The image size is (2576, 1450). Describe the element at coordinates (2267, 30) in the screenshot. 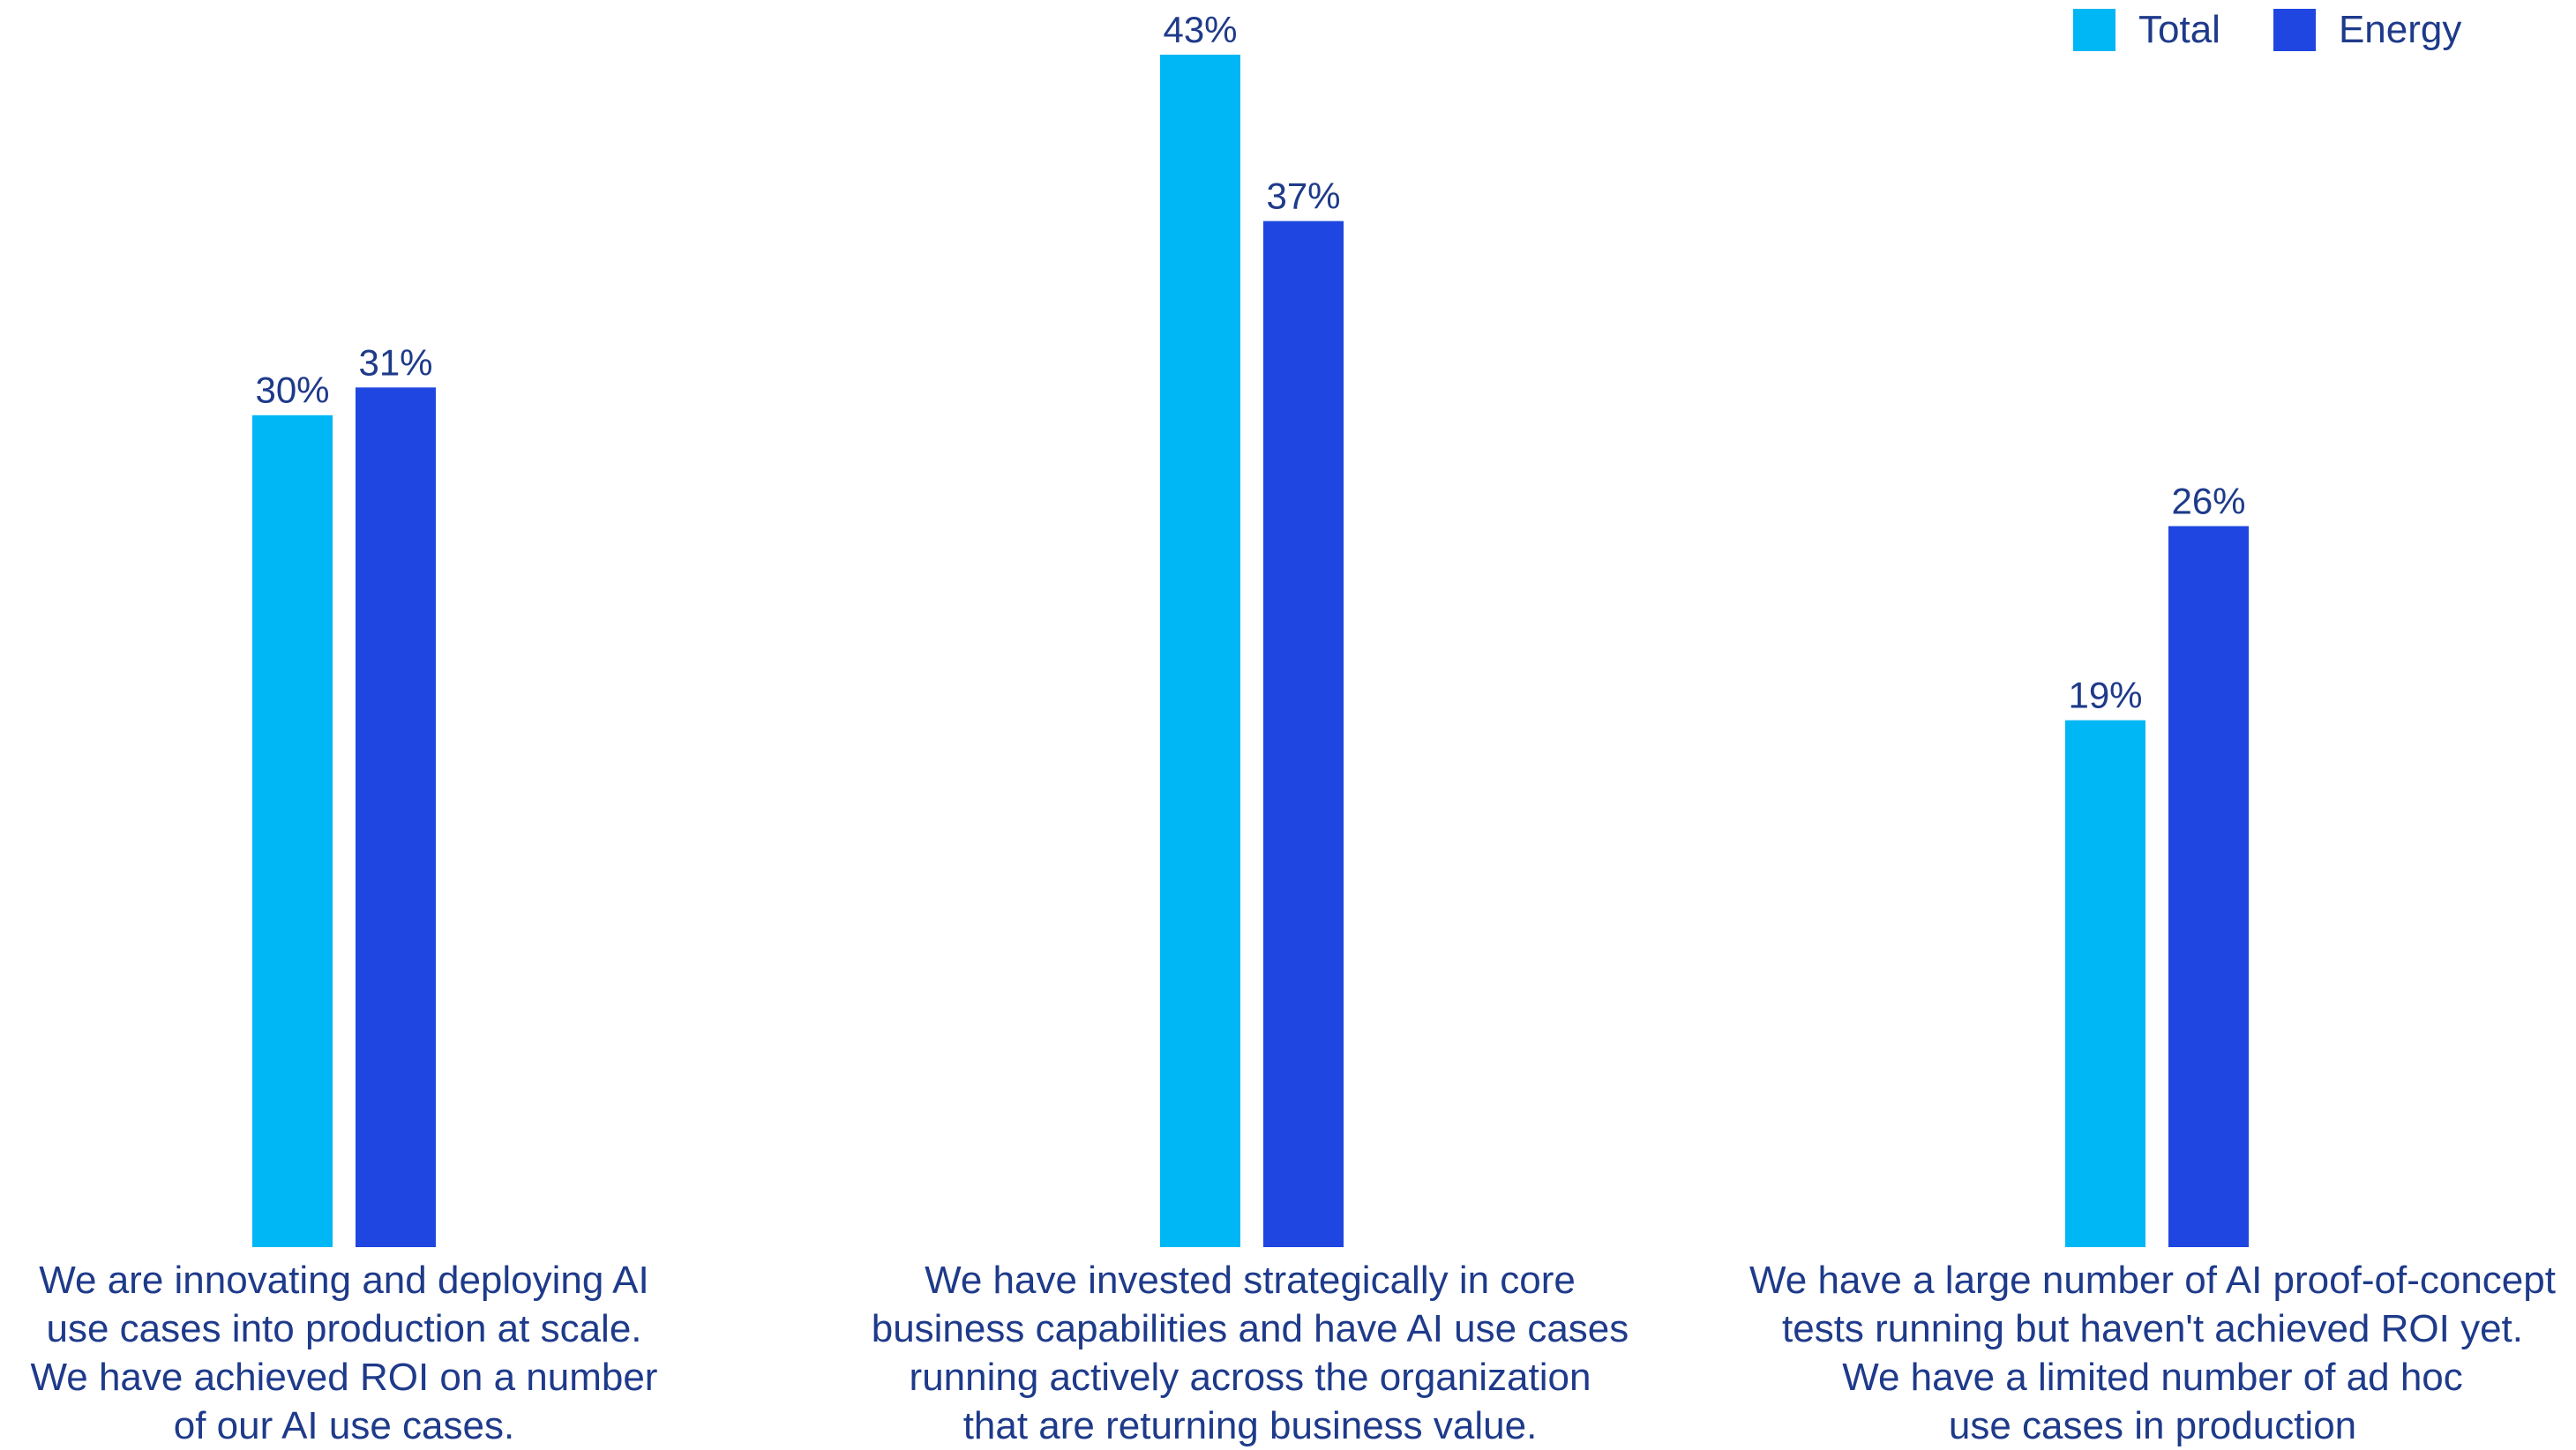

I see `legend: Total Energy` at that location.